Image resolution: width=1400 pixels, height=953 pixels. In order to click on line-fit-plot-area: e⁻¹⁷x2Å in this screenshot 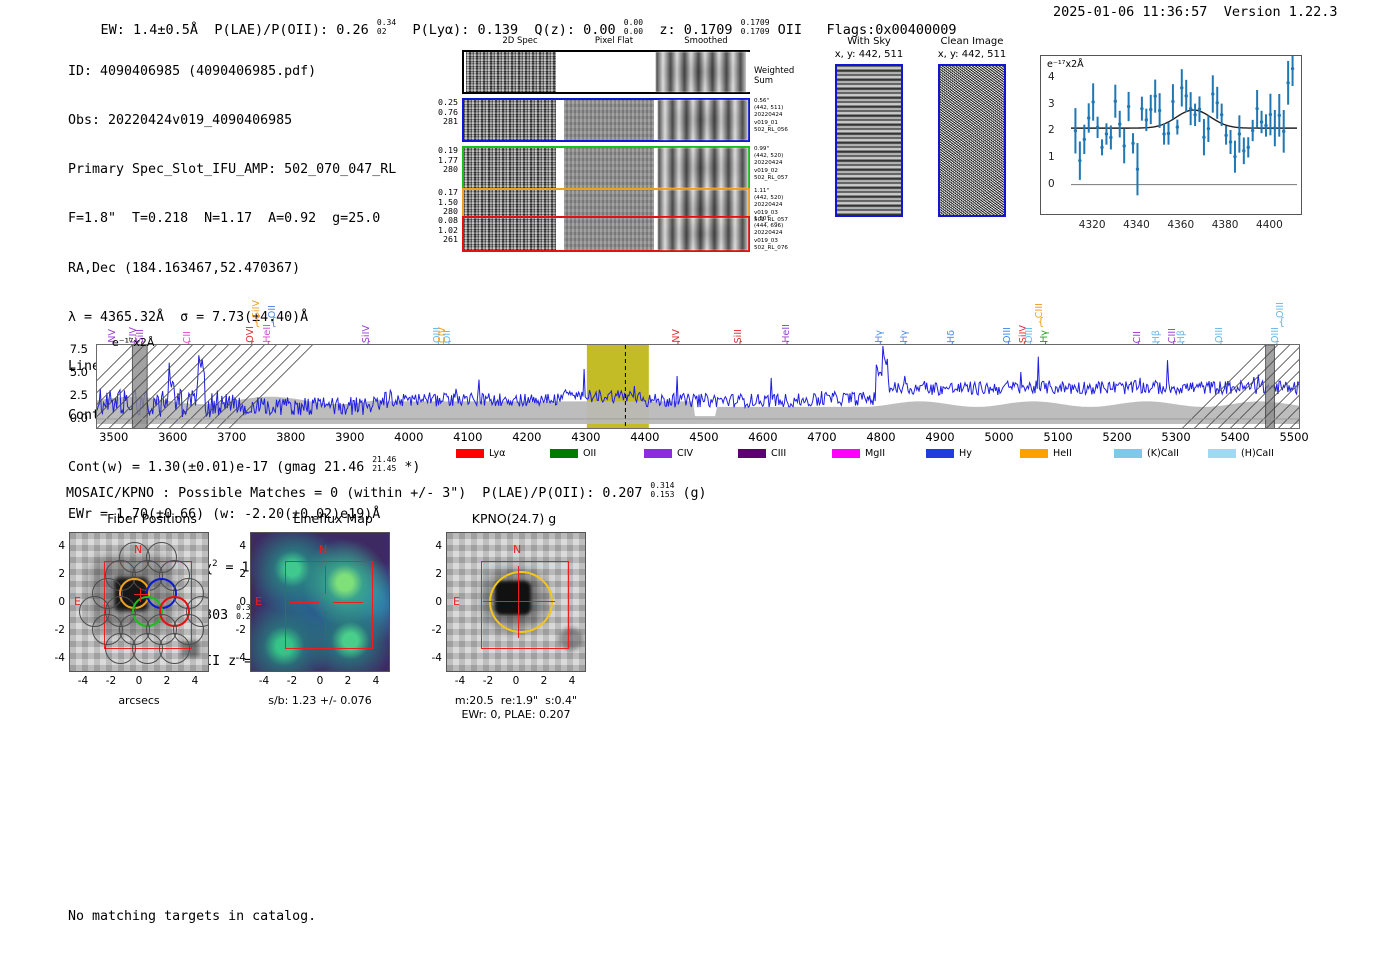, I will do `click(1171, 135)`.